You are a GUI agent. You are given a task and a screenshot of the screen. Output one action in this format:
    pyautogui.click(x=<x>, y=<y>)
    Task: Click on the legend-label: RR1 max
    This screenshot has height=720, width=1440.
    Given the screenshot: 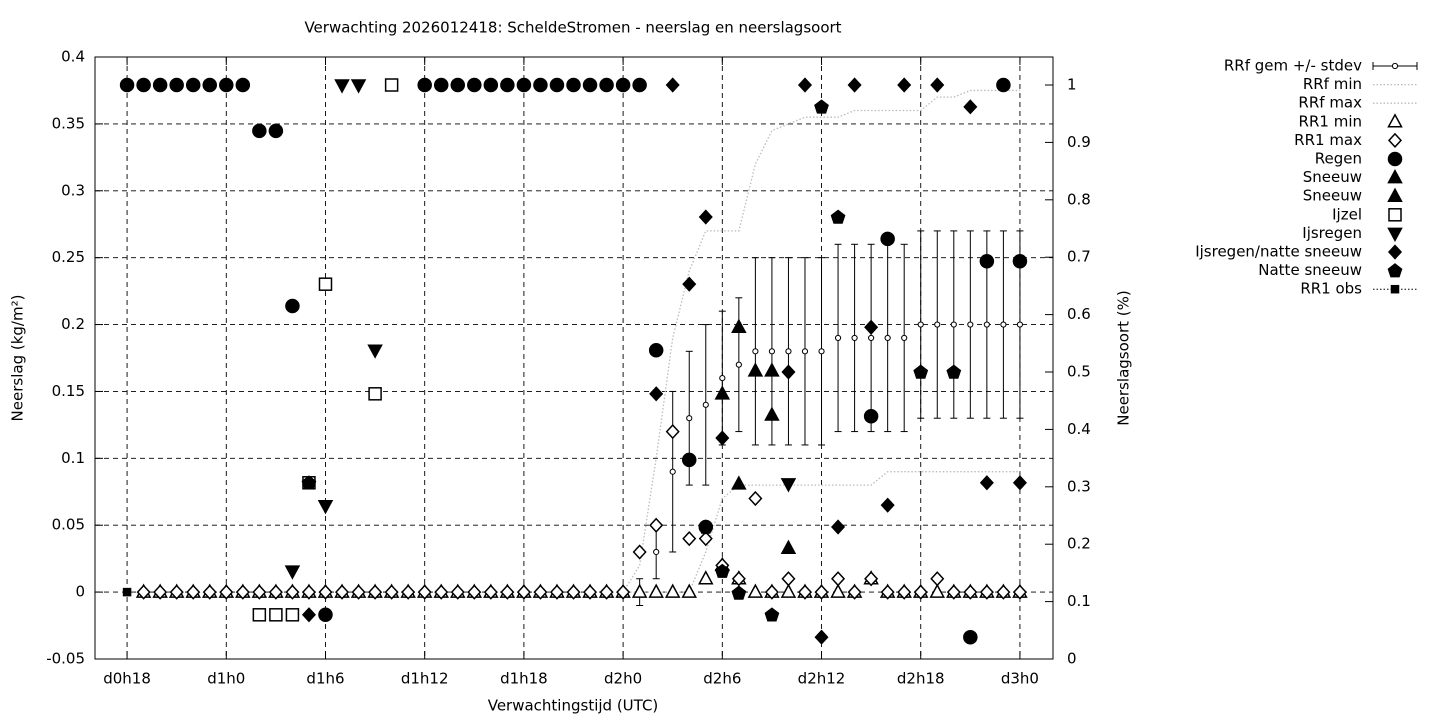 What is the action you would take?
    pyautogui.click(x=1328, y=140)
    